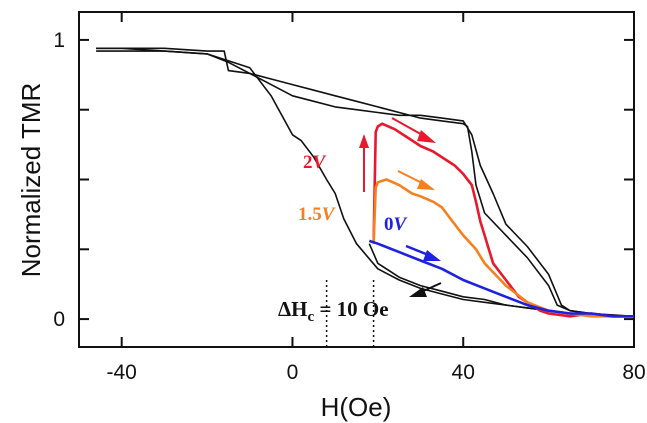  I want to click on black-arrow-left-head, so click(418, 292).